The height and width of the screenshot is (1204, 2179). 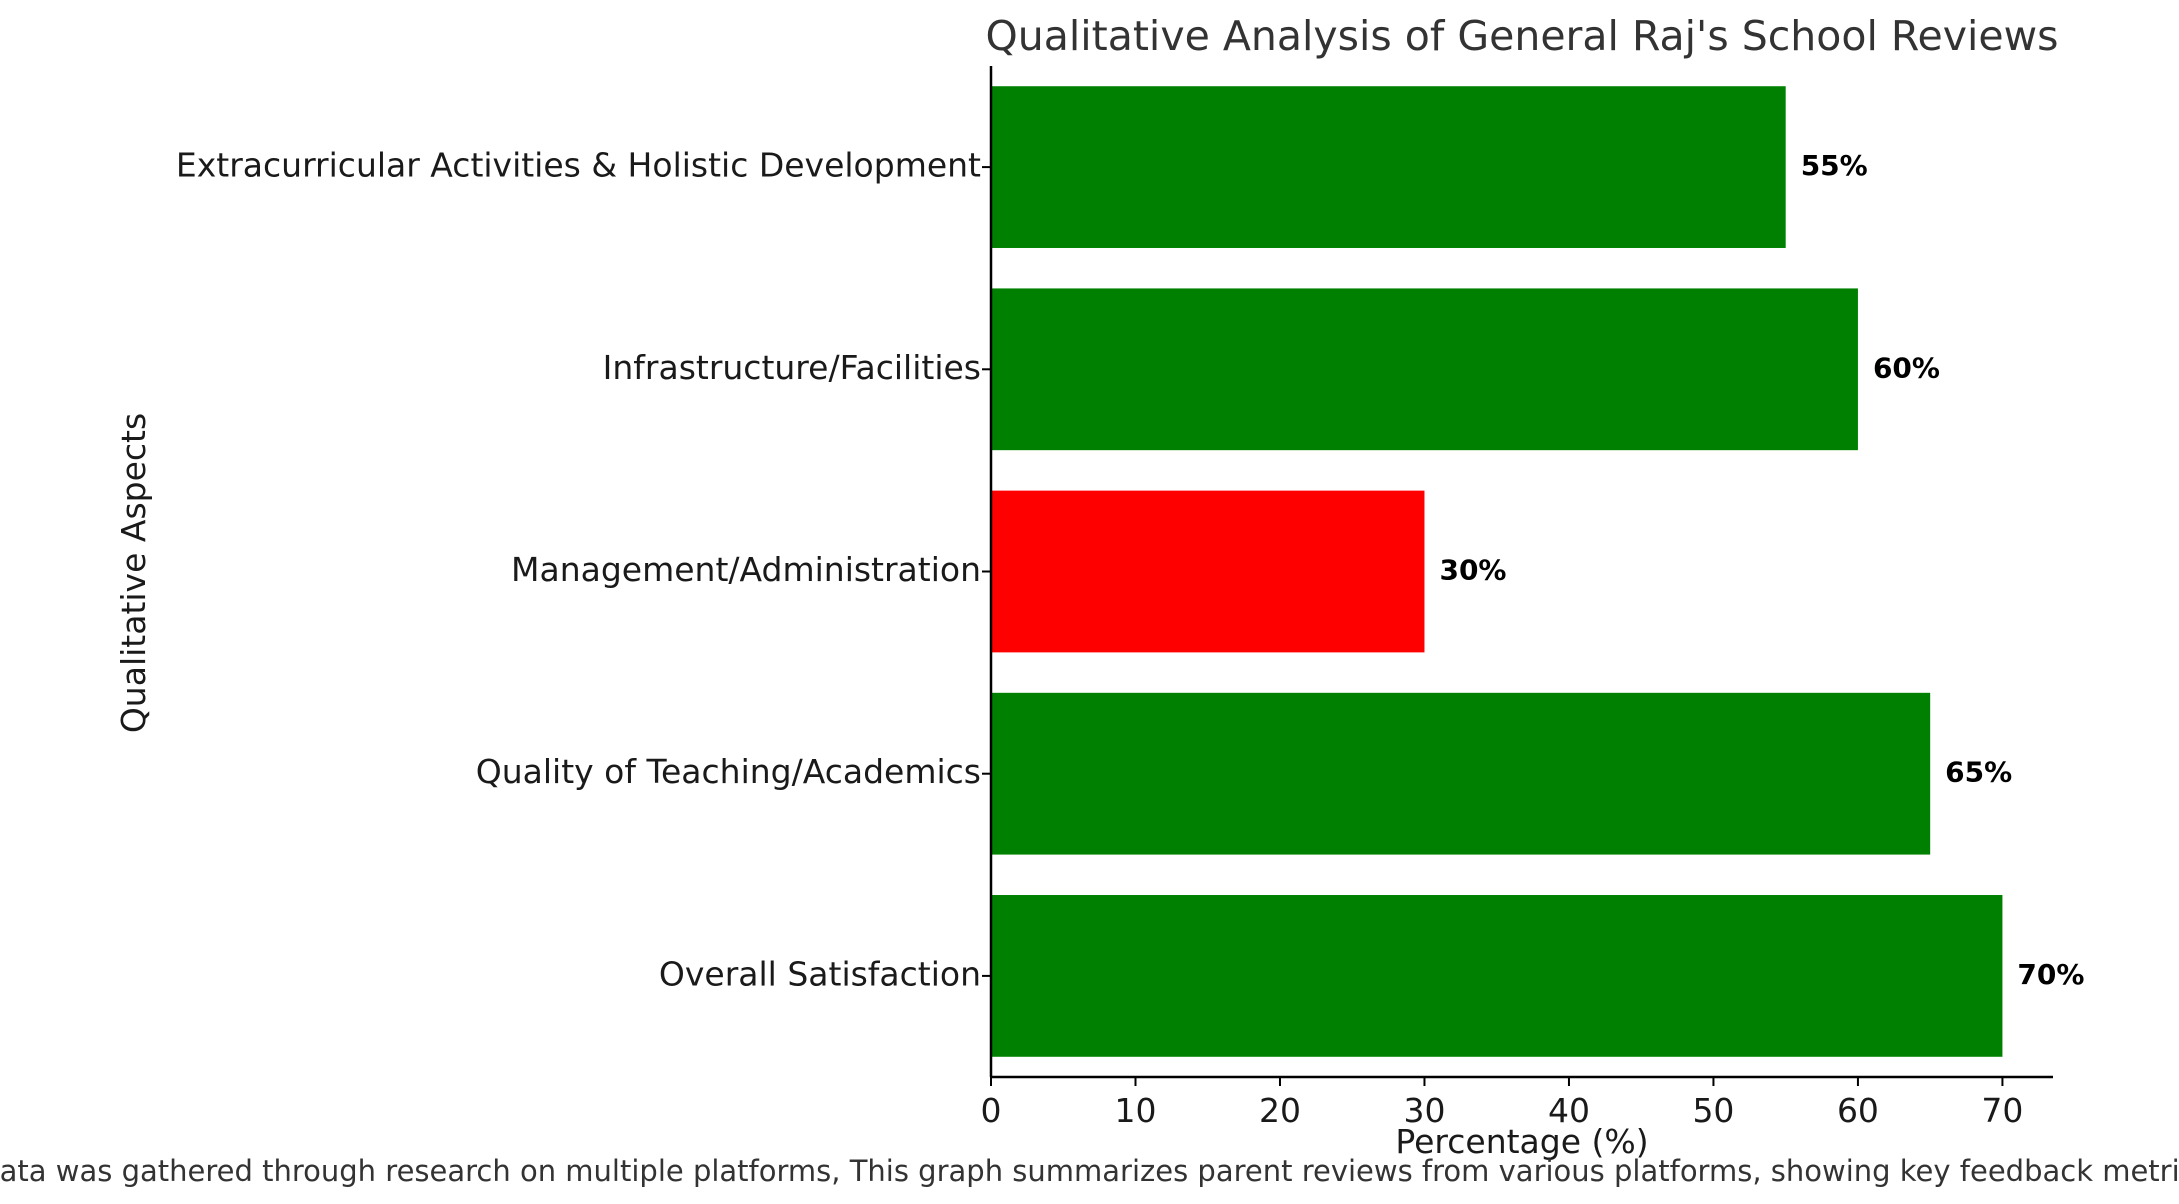 I want to click on category-label-2: Quality of Teaching/Academics, so click(x=728, y=771).